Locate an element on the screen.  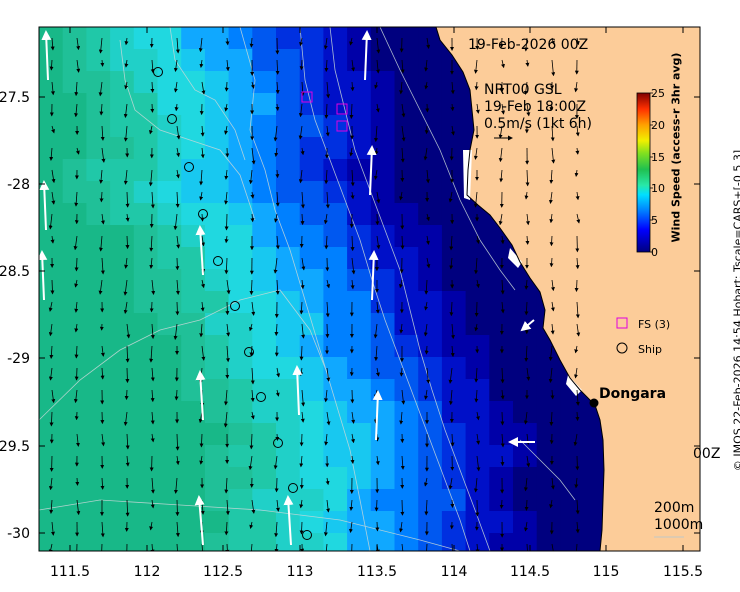
map-title: 19-Feb-2026 00Z is located at coordinates (528, 45).